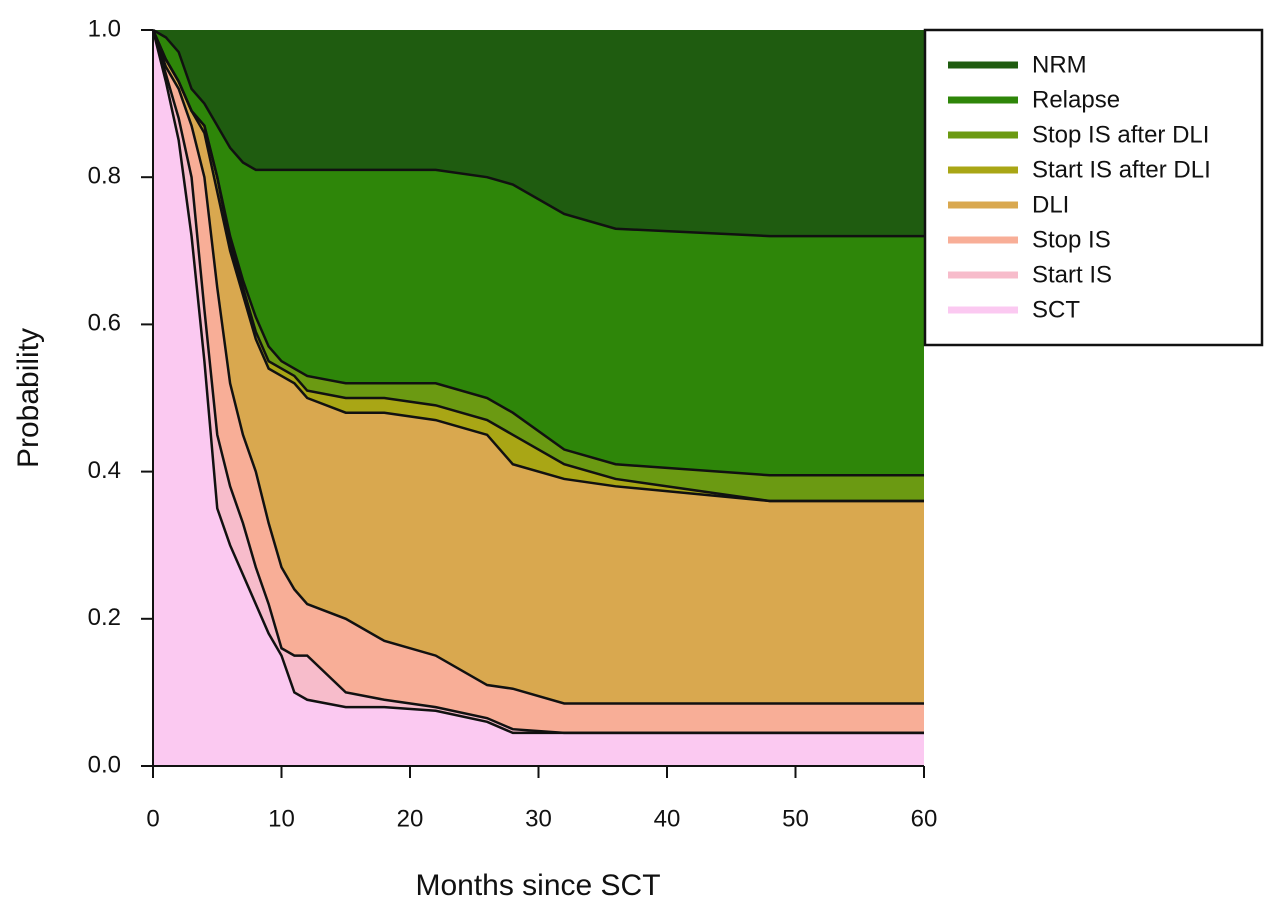  I want to click on legend-label: Start IS after DLI, so click(1121, 169).